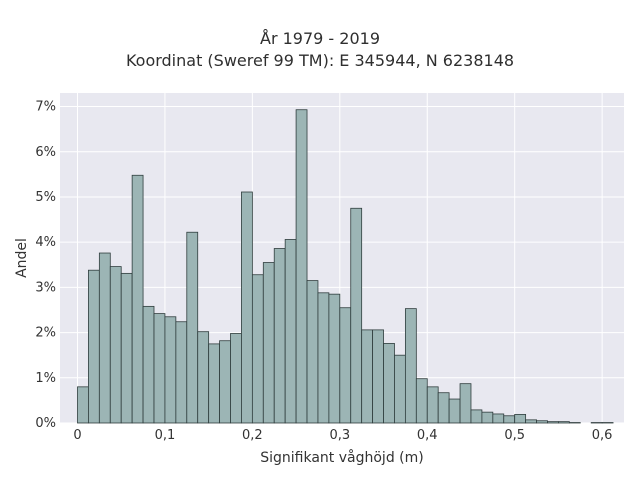  Describe the element at coordinates (427, 435) in the screenshot. I see `x-tick-label: 0,4` at that location.